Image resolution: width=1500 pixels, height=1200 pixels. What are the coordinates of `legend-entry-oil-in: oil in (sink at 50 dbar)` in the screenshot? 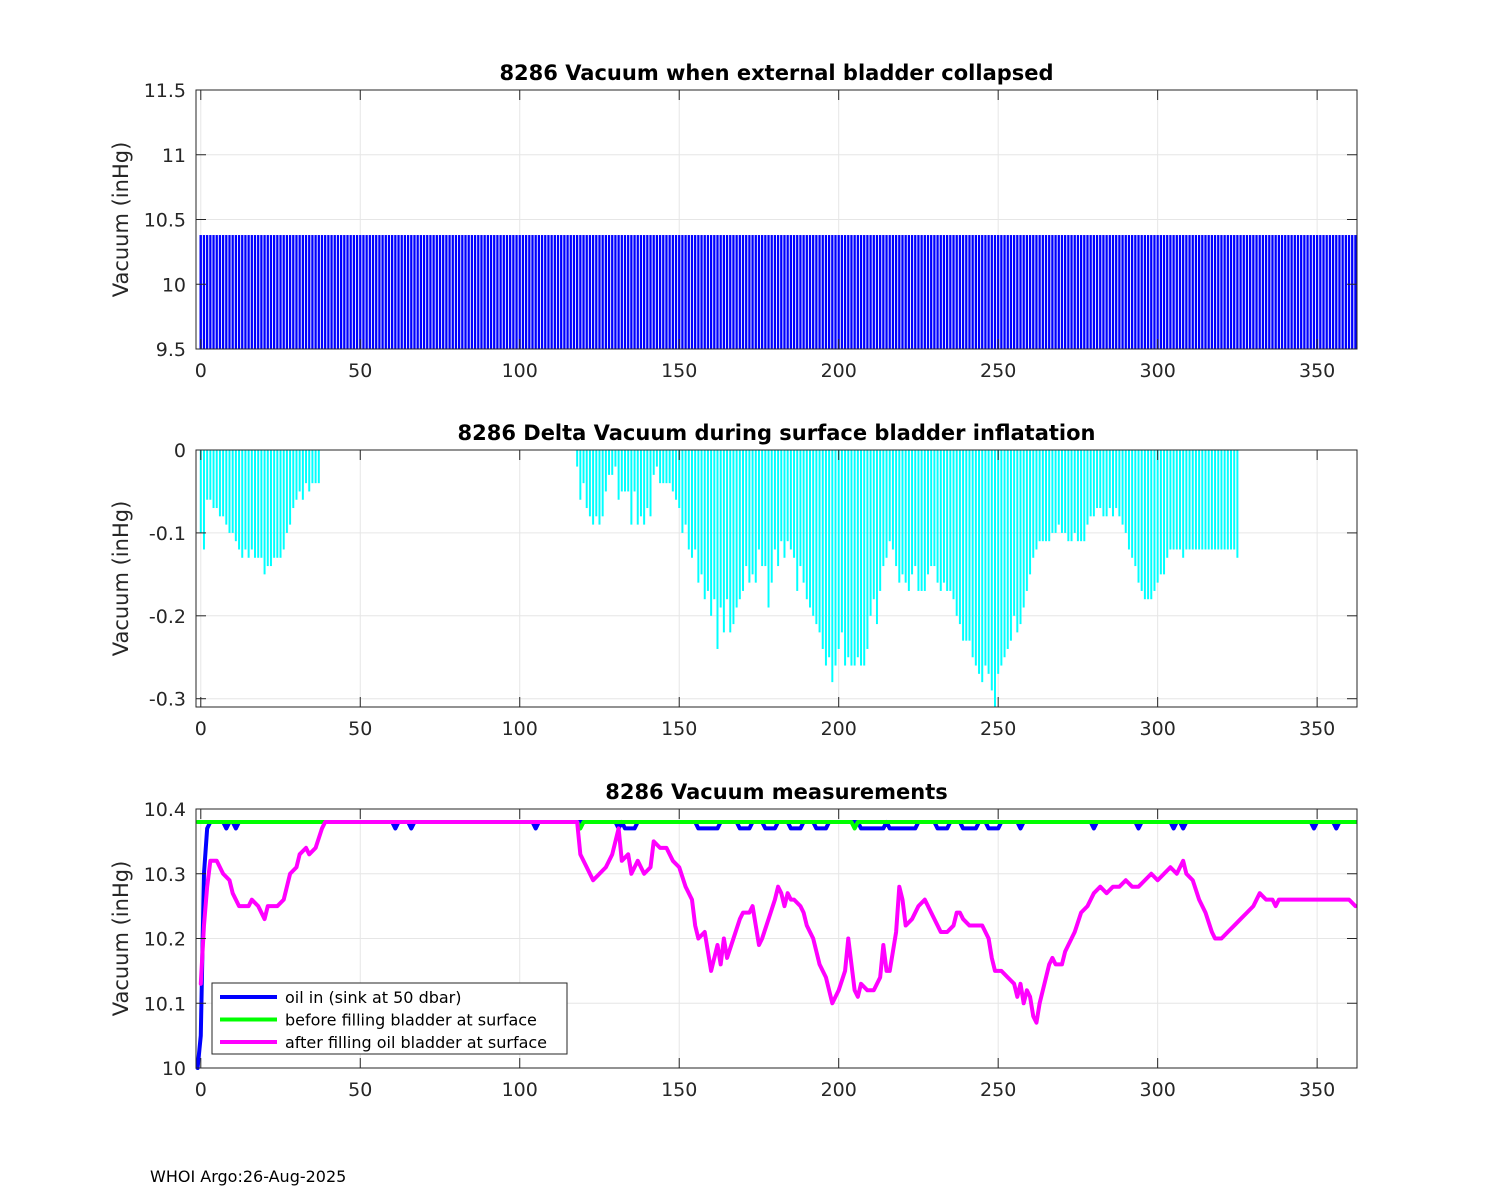 It's located at (341, 997).